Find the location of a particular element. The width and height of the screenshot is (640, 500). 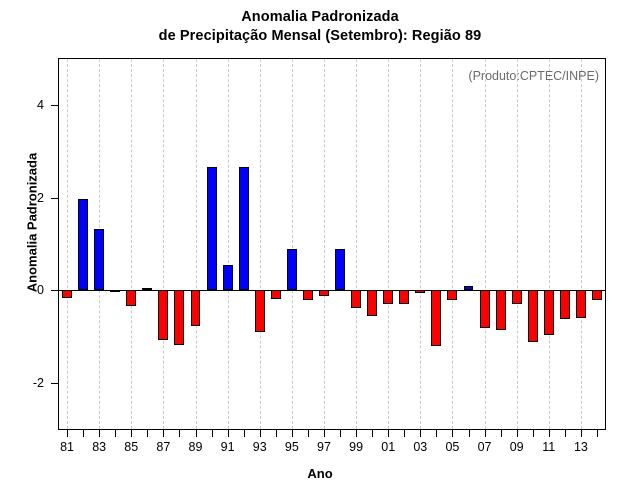

x-tick-label: 11 is located at coordinates (549, 447).